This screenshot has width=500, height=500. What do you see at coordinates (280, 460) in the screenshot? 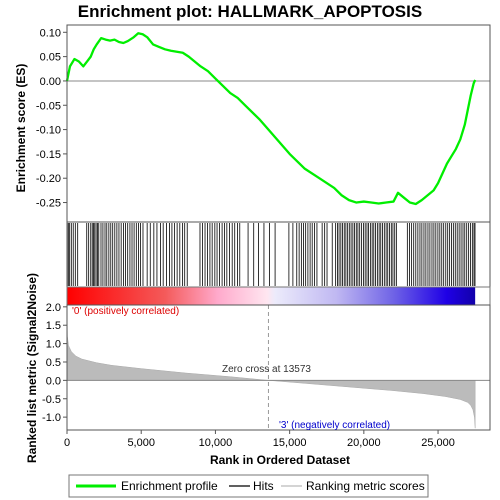
I see `x-axis-title: Rank in Ordered Dataset` at bounding box center [280, 460].